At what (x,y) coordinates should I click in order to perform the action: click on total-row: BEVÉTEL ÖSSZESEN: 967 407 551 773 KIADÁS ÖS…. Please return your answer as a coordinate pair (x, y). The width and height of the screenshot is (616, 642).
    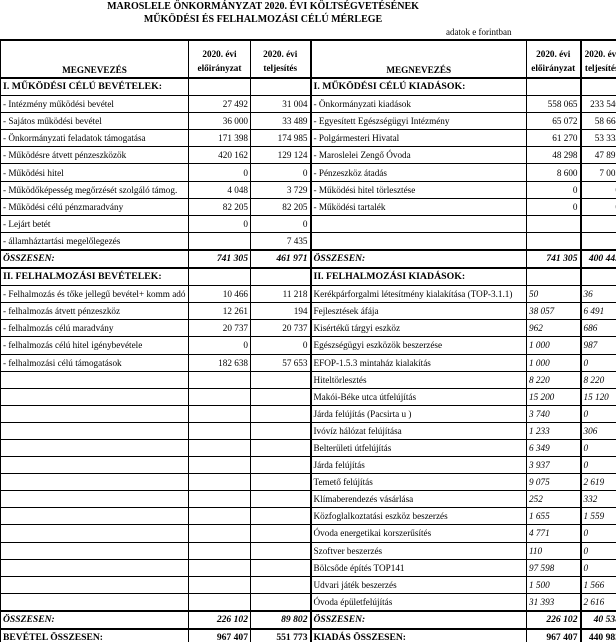
    Looking at the image, I should click on (308, 635).